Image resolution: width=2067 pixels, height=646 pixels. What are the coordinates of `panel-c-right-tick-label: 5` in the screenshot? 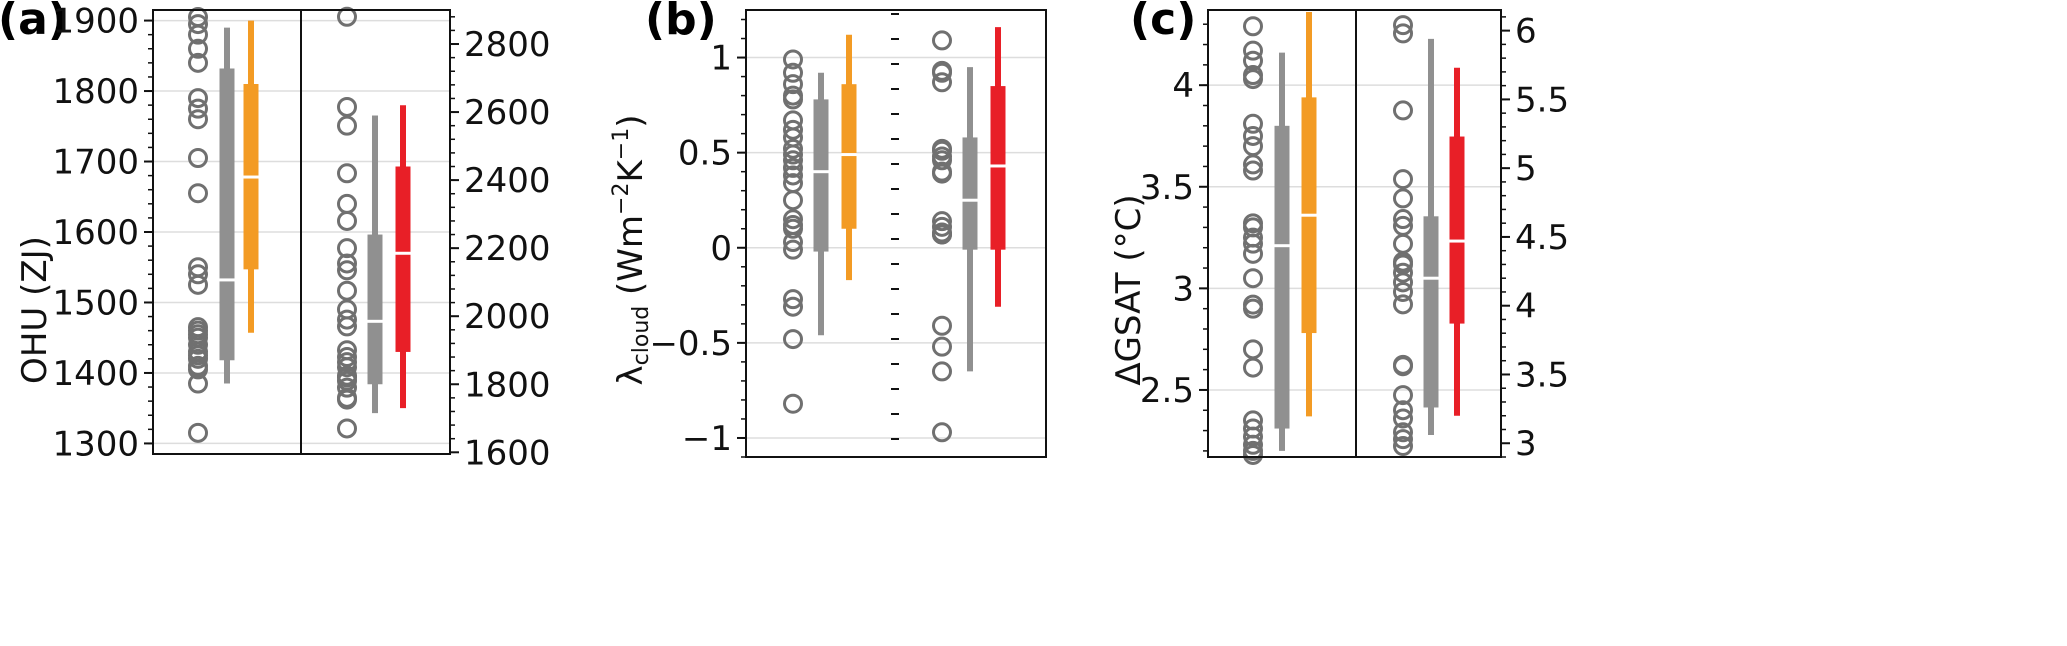 It's located at (1526, 169).